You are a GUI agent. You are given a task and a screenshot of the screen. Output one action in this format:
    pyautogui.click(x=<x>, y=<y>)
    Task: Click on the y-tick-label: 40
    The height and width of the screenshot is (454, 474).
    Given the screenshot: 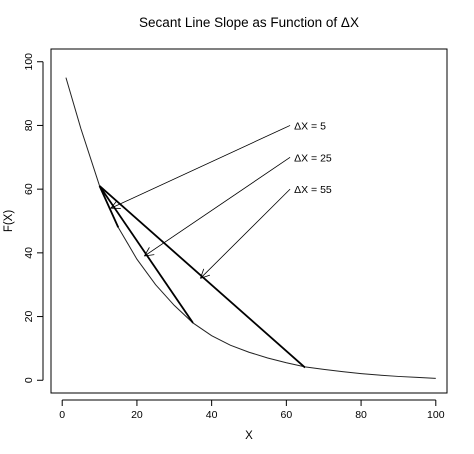 What is the action you would take?
    pyautogui.click(x=29, y=253)
    